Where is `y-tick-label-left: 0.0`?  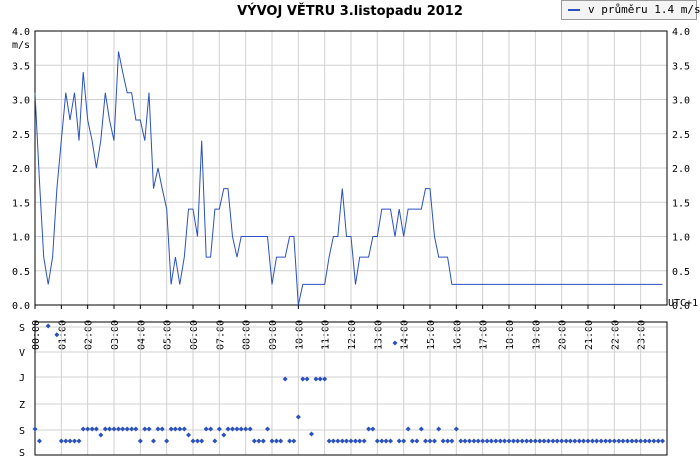
y-tick-label-left: 0.0 is located at coordinates (21, 306).